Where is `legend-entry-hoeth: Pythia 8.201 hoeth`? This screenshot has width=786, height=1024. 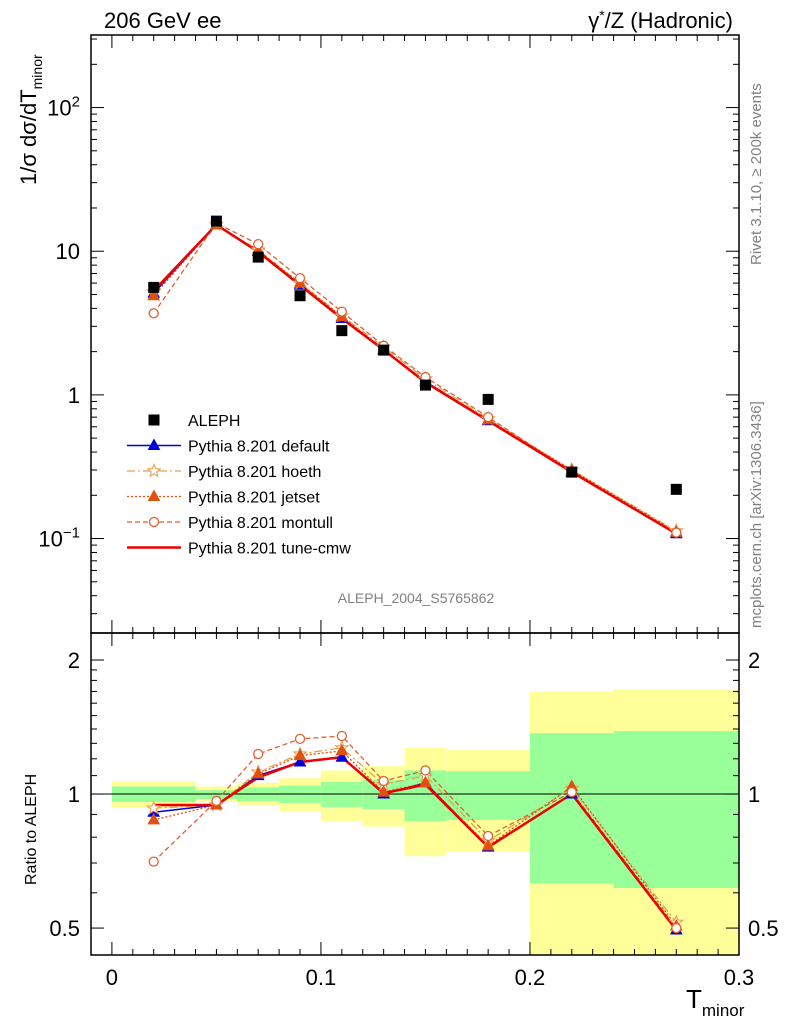
legend-entry-hoeth: Pythia 8.201 hoeth is located at coordinates (224, 471).